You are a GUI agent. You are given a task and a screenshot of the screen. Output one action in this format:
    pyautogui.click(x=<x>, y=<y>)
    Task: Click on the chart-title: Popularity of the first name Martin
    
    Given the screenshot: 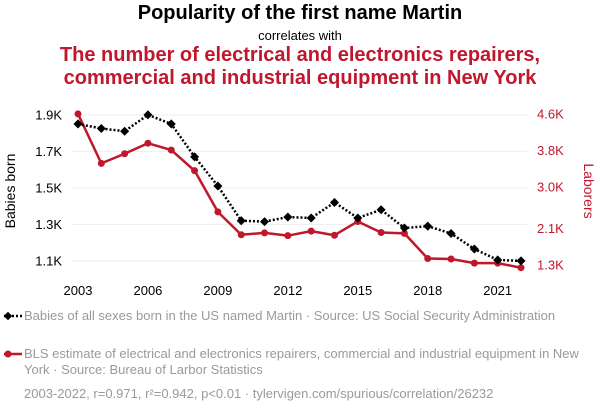 What is the action you would take?
    pyautogui.click(x=300, y=13)
    